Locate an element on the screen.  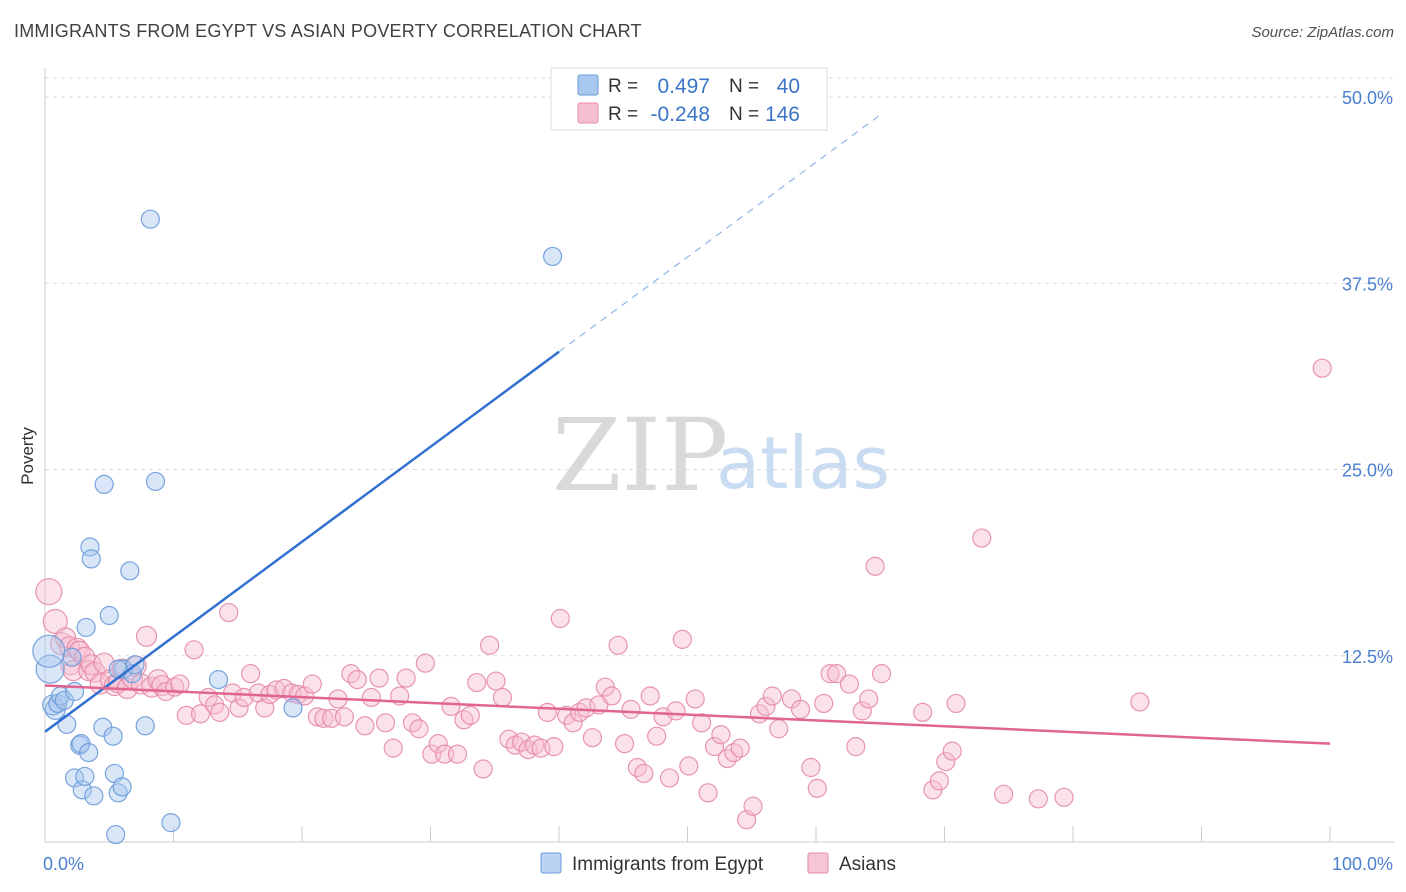
bottom-legend-swatch-asians is located at coordinates (818, 863).